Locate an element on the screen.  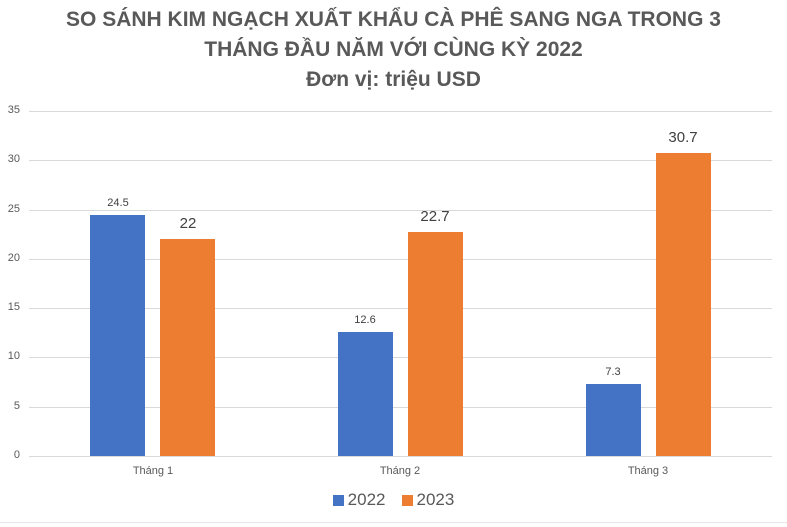
data-label: 22.7 is located at coordinates (435, 216).